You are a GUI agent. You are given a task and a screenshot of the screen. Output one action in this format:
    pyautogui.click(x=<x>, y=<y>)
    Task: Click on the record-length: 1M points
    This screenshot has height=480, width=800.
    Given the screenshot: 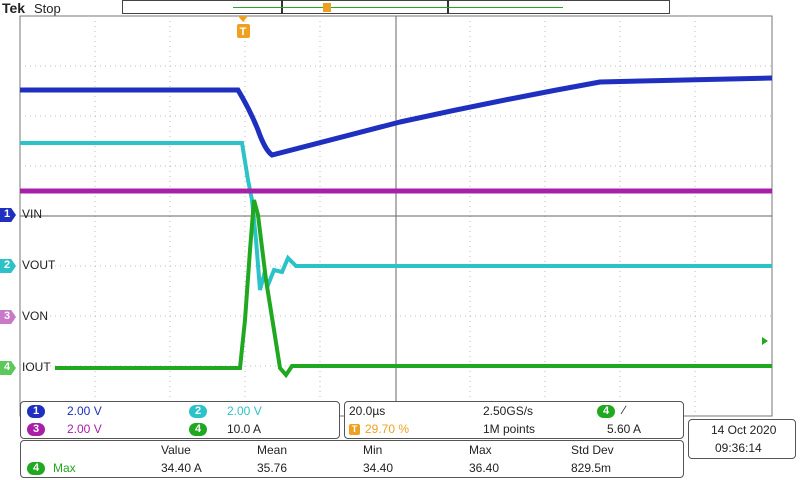 What is the action you would take?
    pyautogui.click(x=509, y=429)
    